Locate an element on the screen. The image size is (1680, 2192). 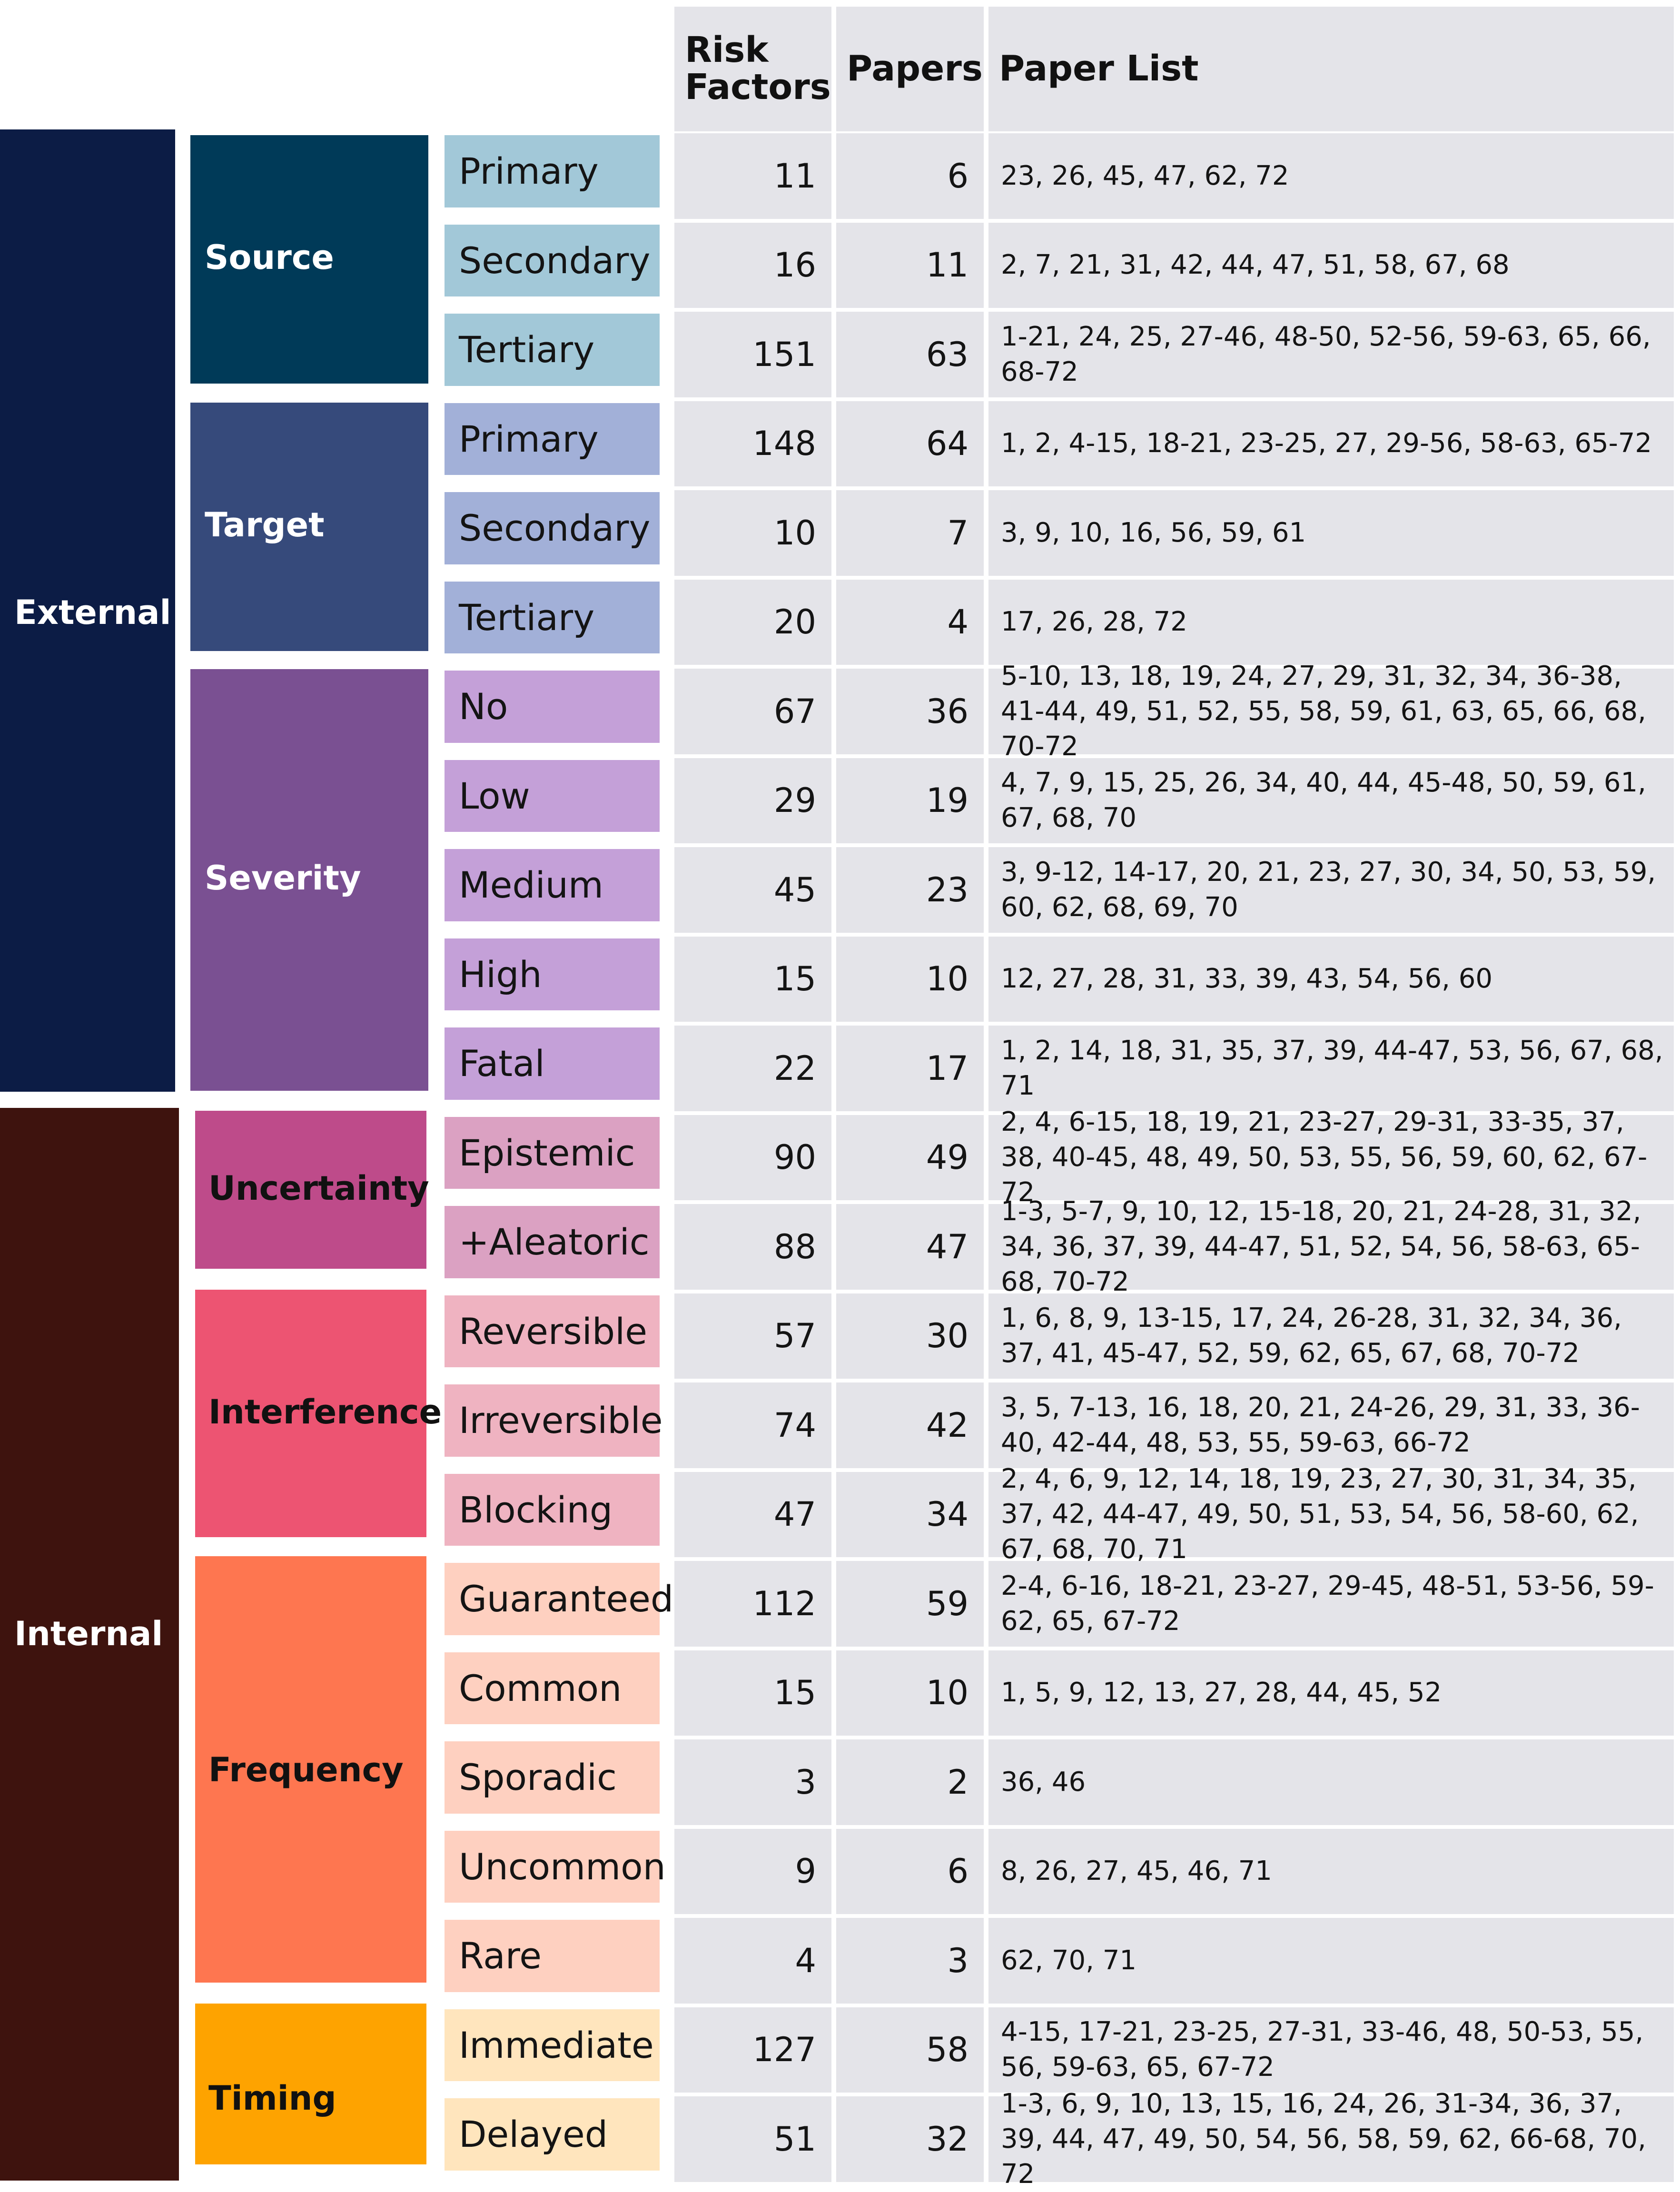
risk-factors-cell: 88 is located at coordinates (753, 1247).